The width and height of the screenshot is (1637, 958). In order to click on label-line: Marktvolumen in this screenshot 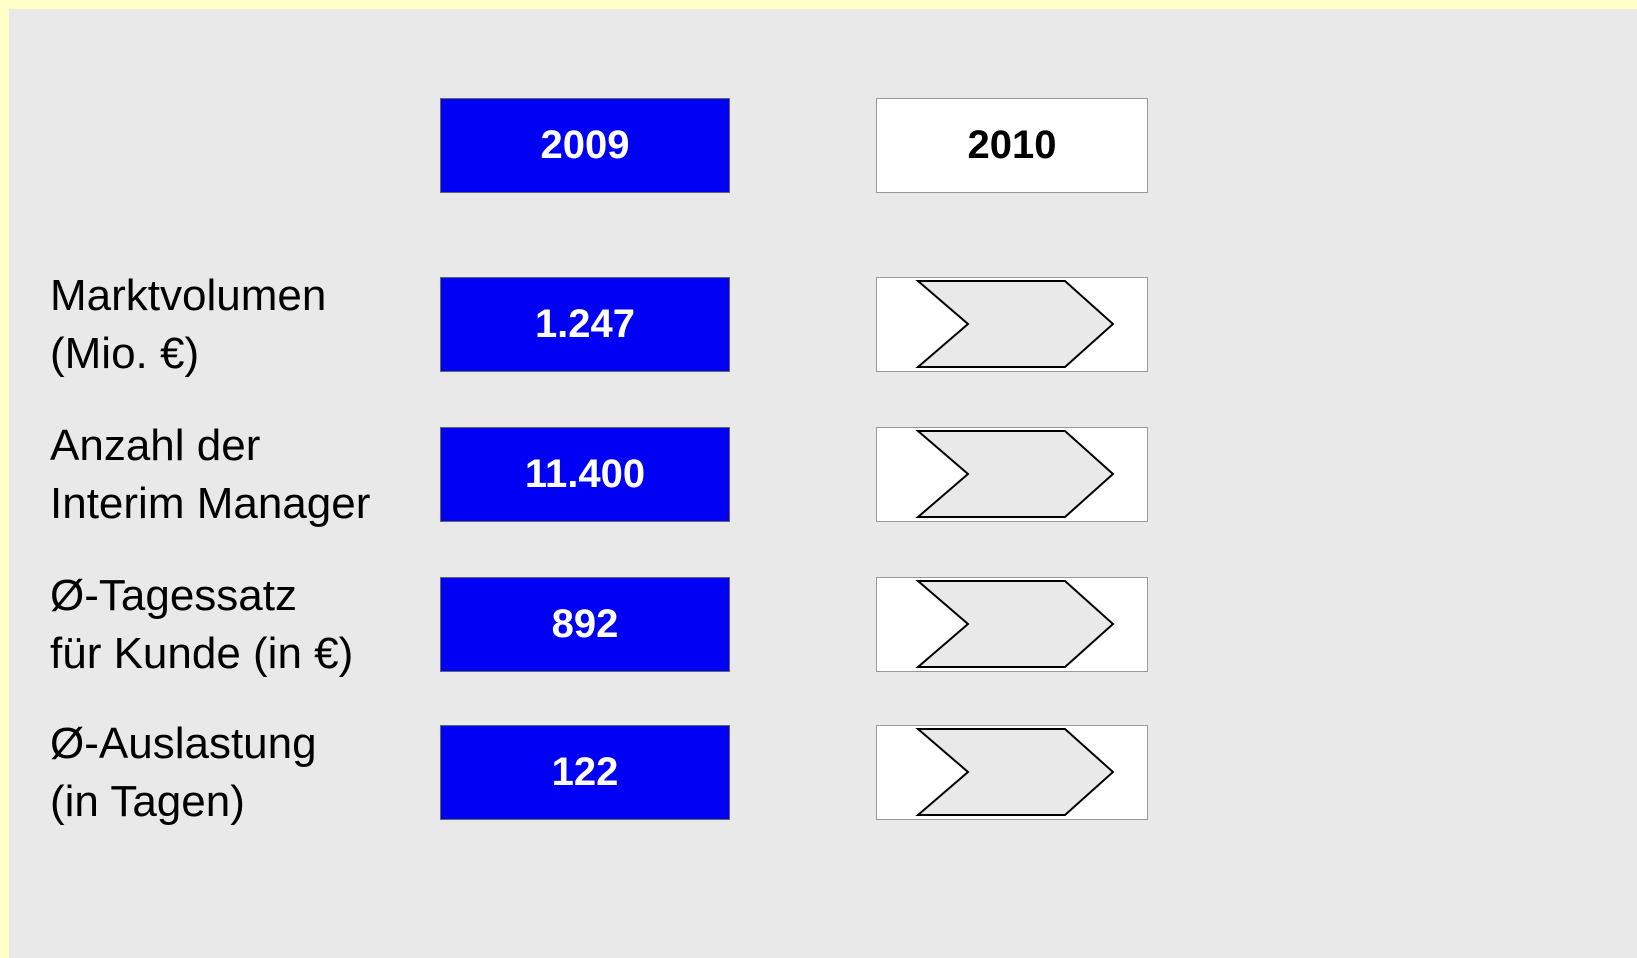, I will do `click(188, 295)`.